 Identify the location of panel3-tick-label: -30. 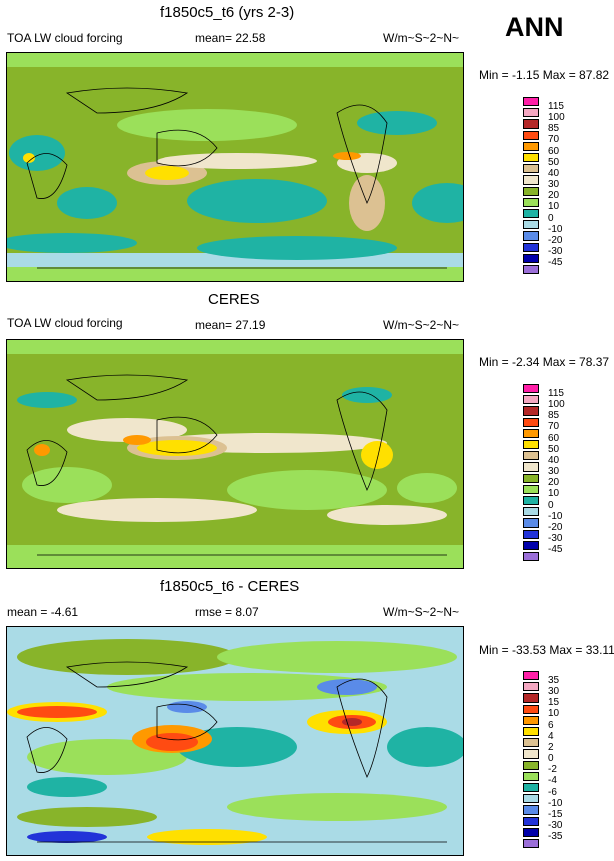
(555, 825).